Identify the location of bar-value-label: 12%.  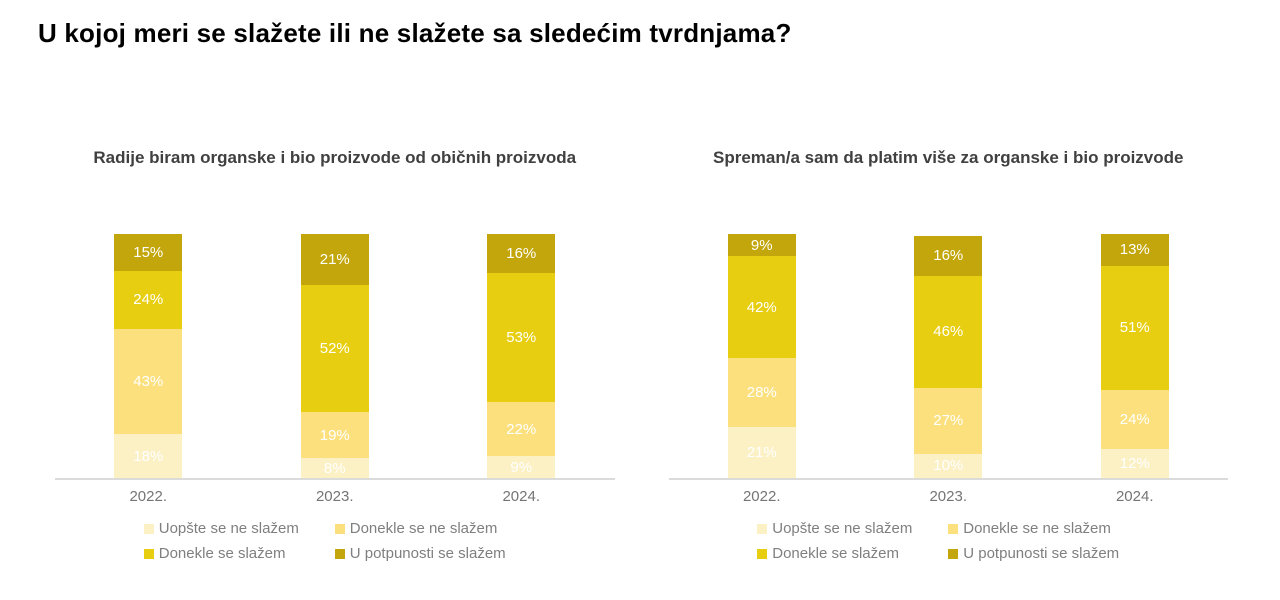
(1134, 463).